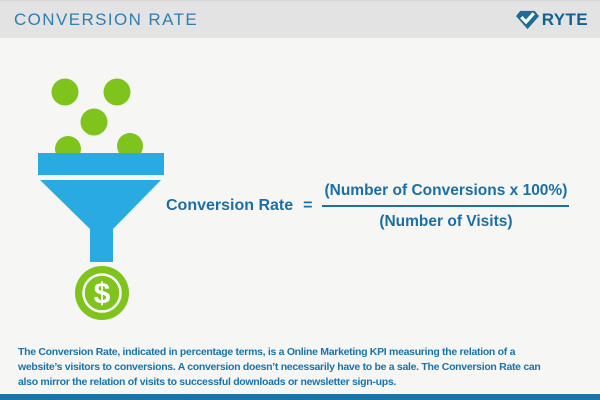 This screenshot has width=600, height=400. I want to click on header-bar: CONVERSION RATE RYTE, so click(300, 19).